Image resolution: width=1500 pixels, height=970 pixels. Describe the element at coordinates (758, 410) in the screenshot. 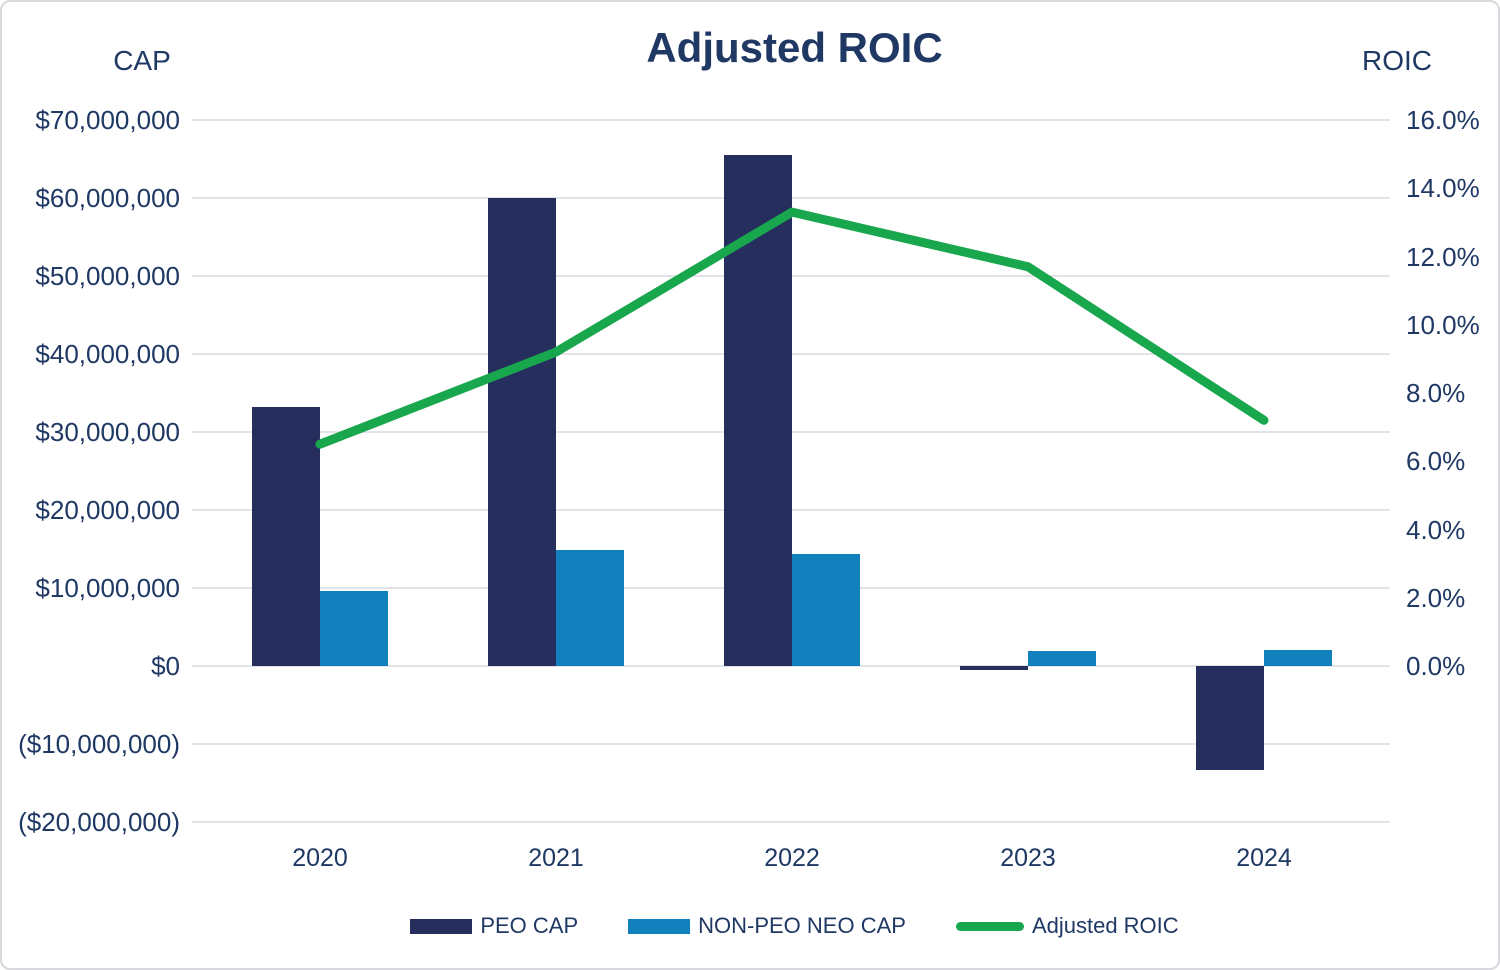

I see `bar-peo-cap-2022` at that location.